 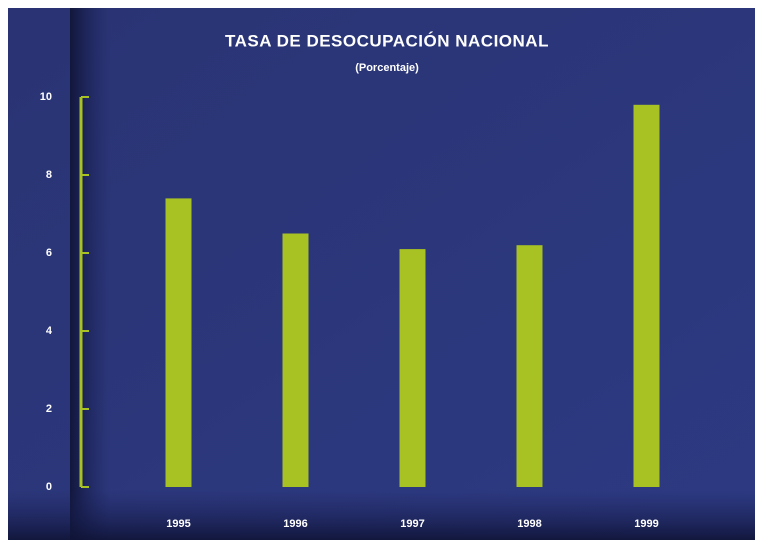 What do you see at coordinates (49, 409) in the screenshot?
I see `y-tick-label: 2` at bounding box center [49, 409].